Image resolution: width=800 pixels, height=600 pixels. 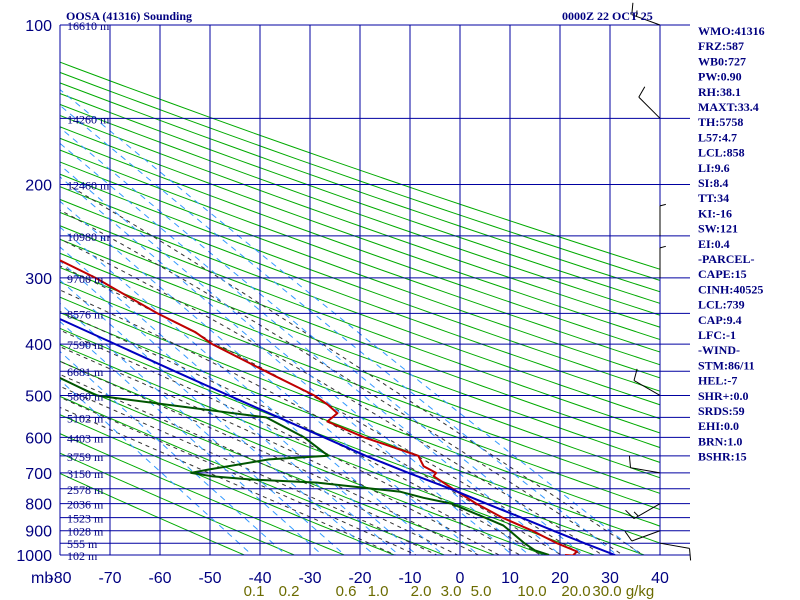 What do you see at coordinates (421, 591) in the screenshot?
I see `mixing-ratio-label: 2.0` at bounding box center [421, 591].